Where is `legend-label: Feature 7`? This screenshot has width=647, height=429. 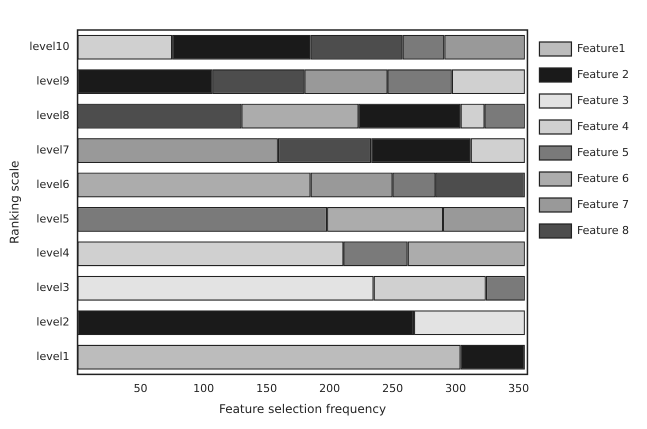
legend-label: Feature 7 is located at coordinates (602, 204).